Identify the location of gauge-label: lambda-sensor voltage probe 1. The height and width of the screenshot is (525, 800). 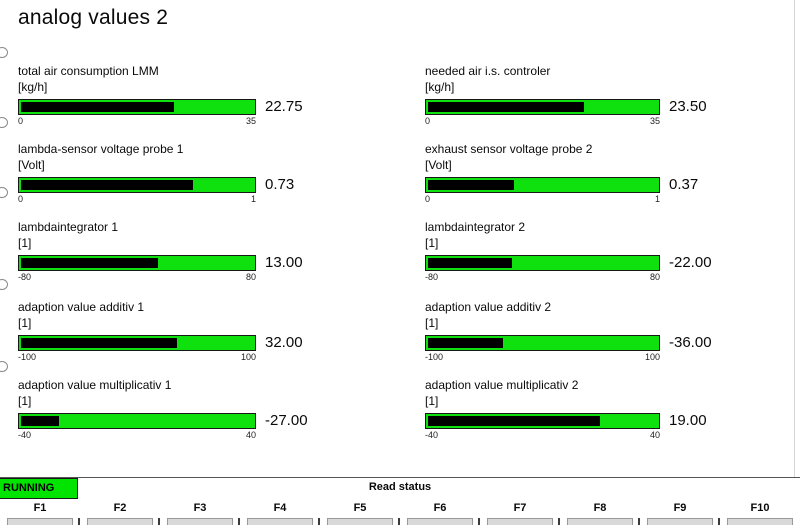
(101, 149).